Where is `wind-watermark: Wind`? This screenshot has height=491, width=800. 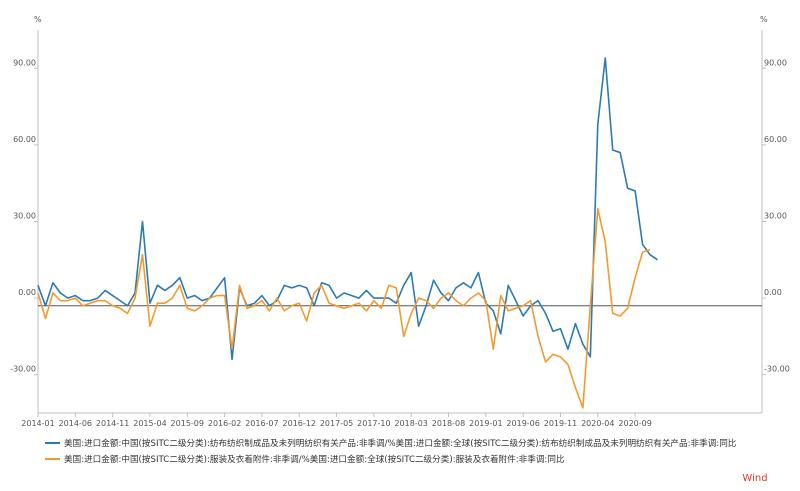 wind-watermark: Wind is located at coordinates (754, 478).